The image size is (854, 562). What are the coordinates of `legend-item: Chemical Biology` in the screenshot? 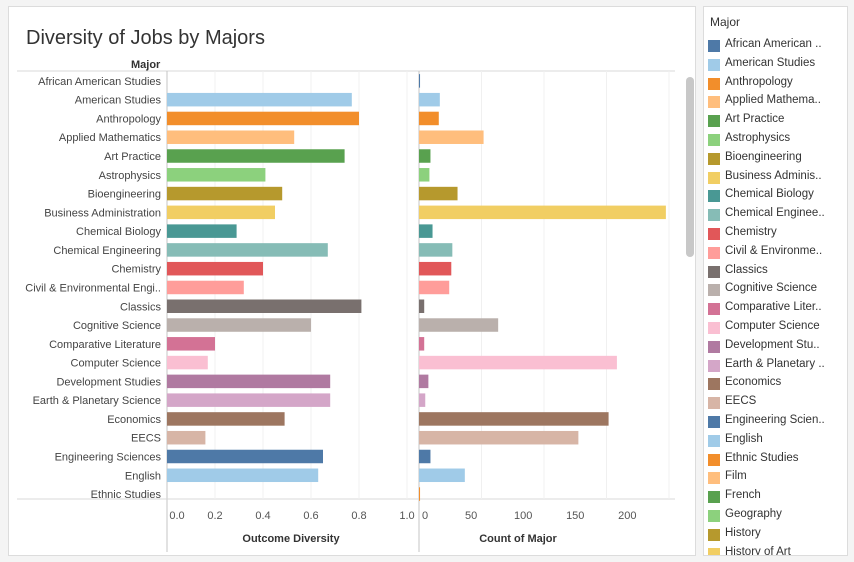 It's located at (775, 196).